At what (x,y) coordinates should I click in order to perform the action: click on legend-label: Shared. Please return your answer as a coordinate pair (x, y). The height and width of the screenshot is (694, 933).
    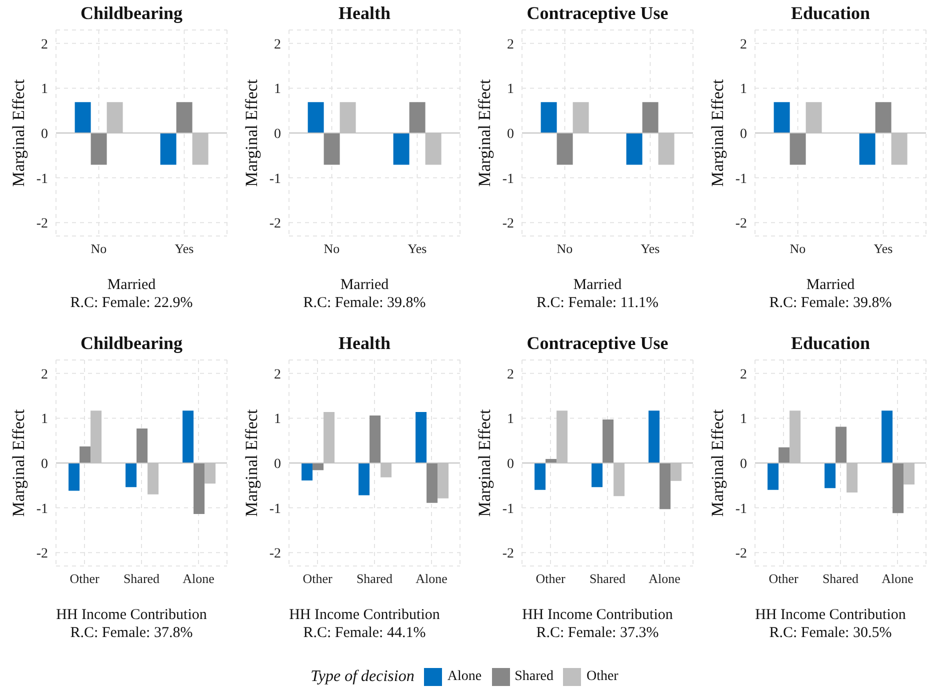
    Looking at the image, I should click on (534, 677).